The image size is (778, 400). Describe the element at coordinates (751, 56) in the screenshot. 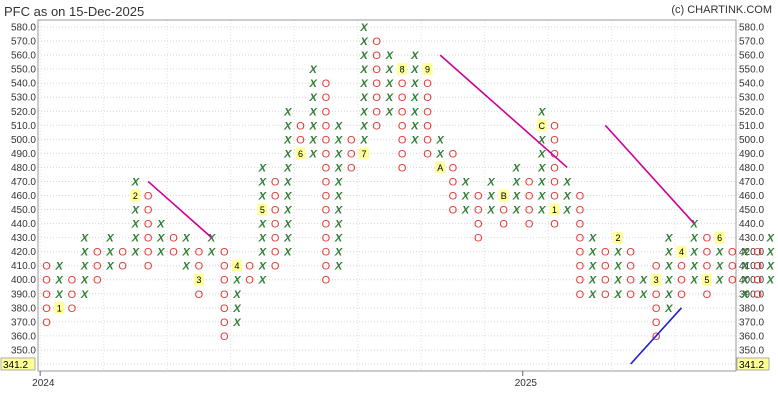

I see `y-tick-label-right: 560.0` at that location.